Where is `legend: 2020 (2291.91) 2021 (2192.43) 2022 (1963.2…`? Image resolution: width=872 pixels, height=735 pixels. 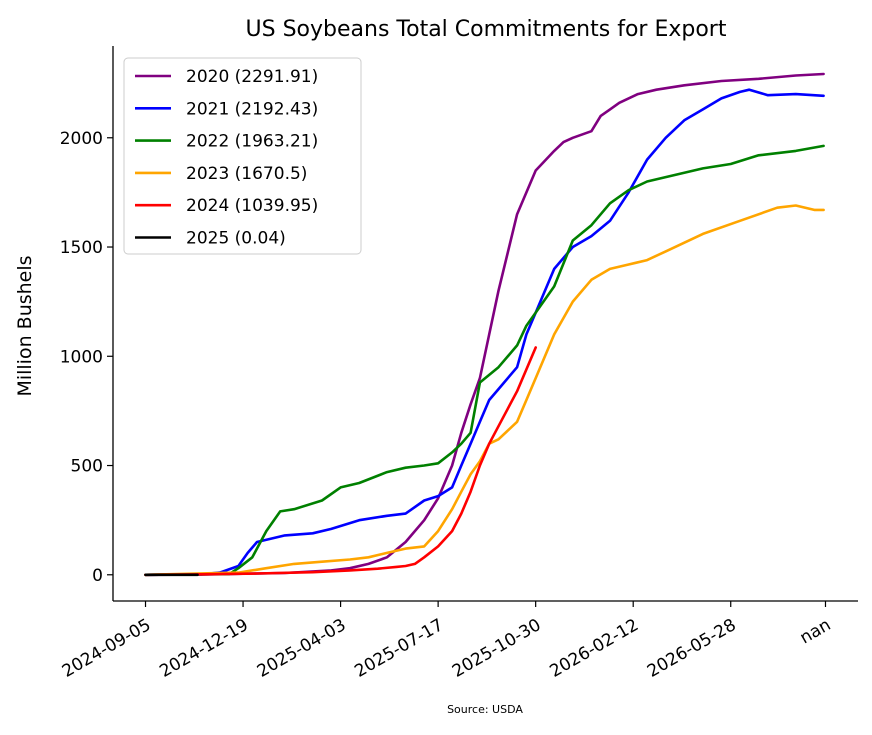 legend: 2020 (2291.91) 2021 (2192.43) 2022 (1963.2… is located at coordinates (242, 156).